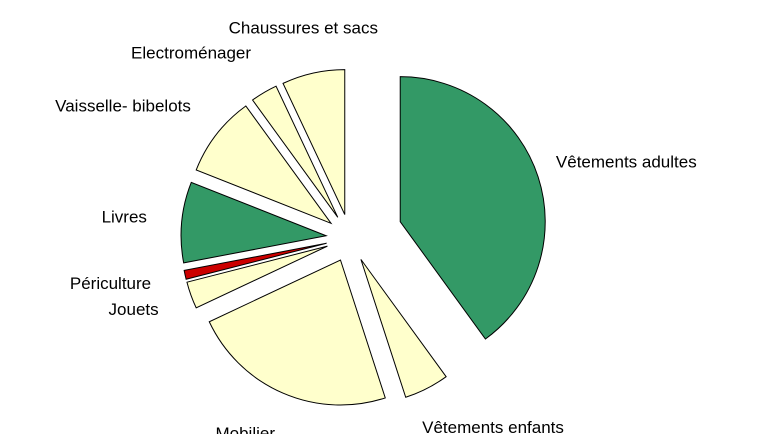  Describe the element at coordinates (626, 161) in the screenshot. I see `slice-label: Vêtements adultes` at that location.